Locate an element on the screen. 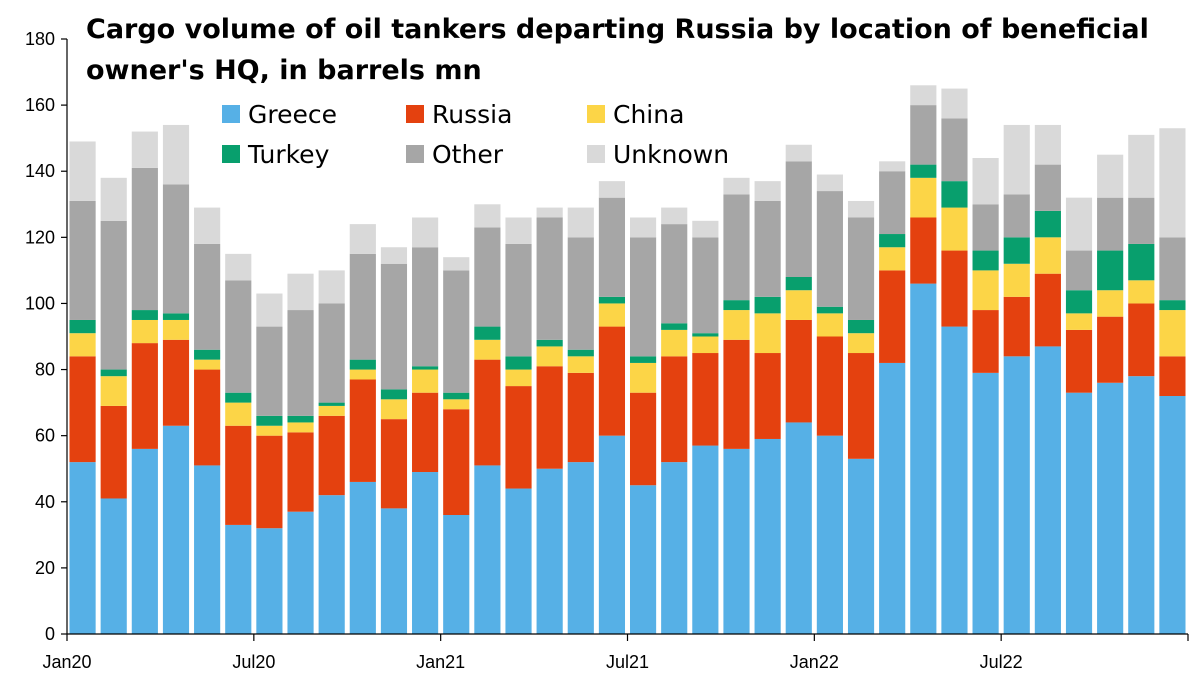  bar-segment-turkey-jun21 is located at coordinates (612, 300).